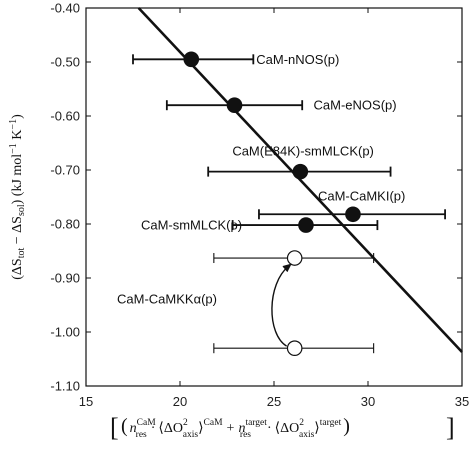 This screenshot has width=474, height=449. What do you see at coordinates (281, 105) in the screenshot?
I see `data-point-group: CaM-eNOS(p)` at bounding box center [281, 105].